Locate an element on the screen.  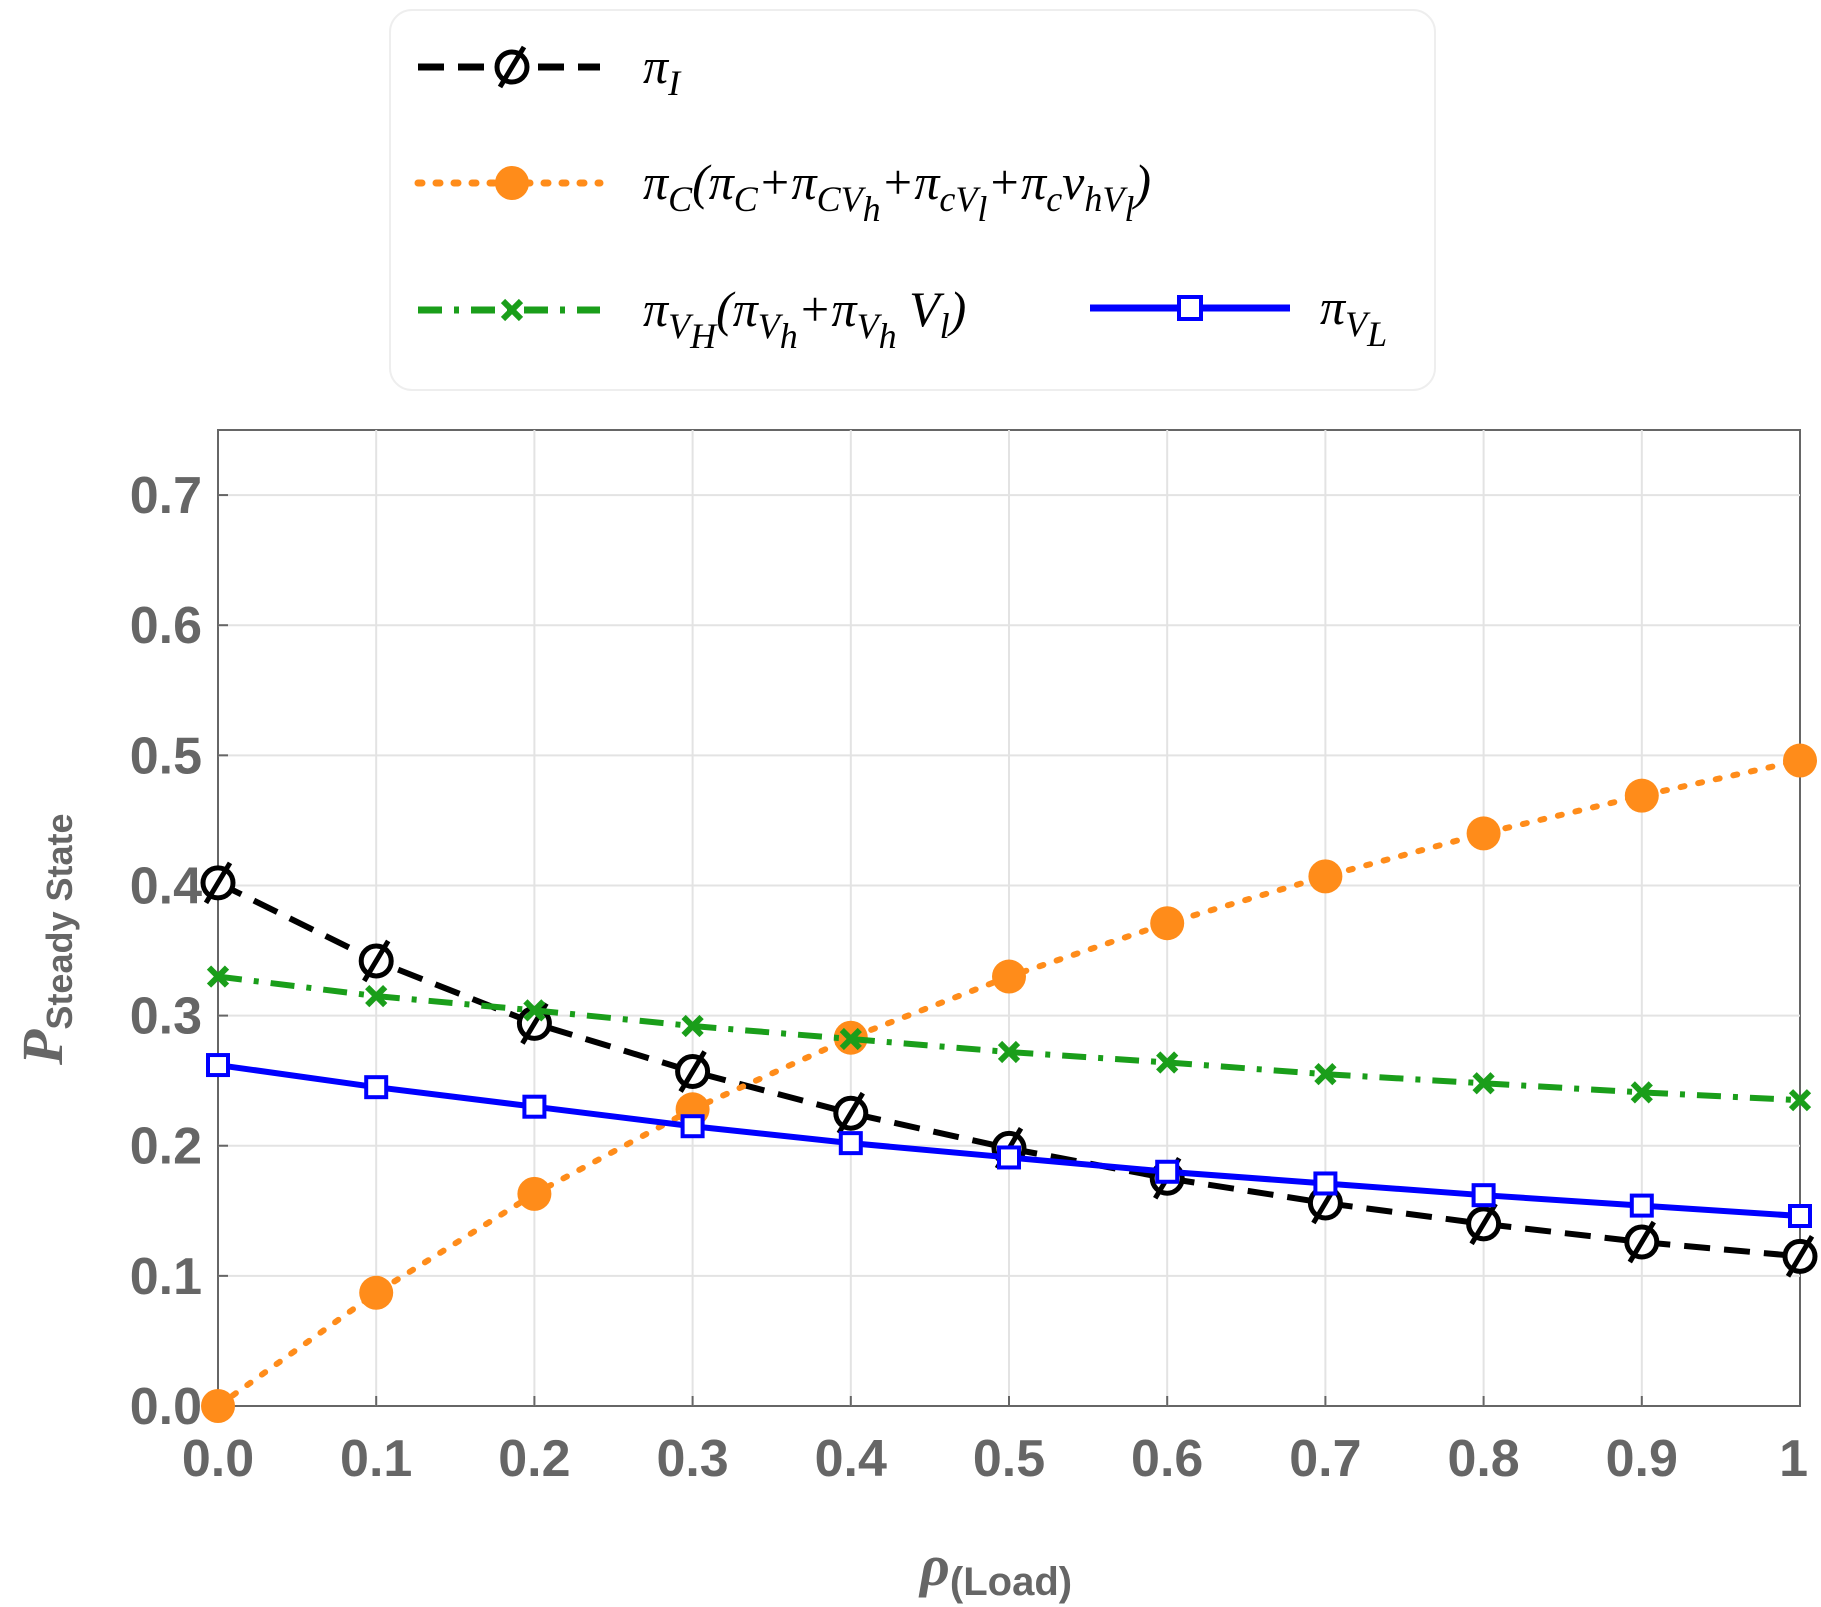
x-tick-label: 1 is located at coordinates (1793, 1459).